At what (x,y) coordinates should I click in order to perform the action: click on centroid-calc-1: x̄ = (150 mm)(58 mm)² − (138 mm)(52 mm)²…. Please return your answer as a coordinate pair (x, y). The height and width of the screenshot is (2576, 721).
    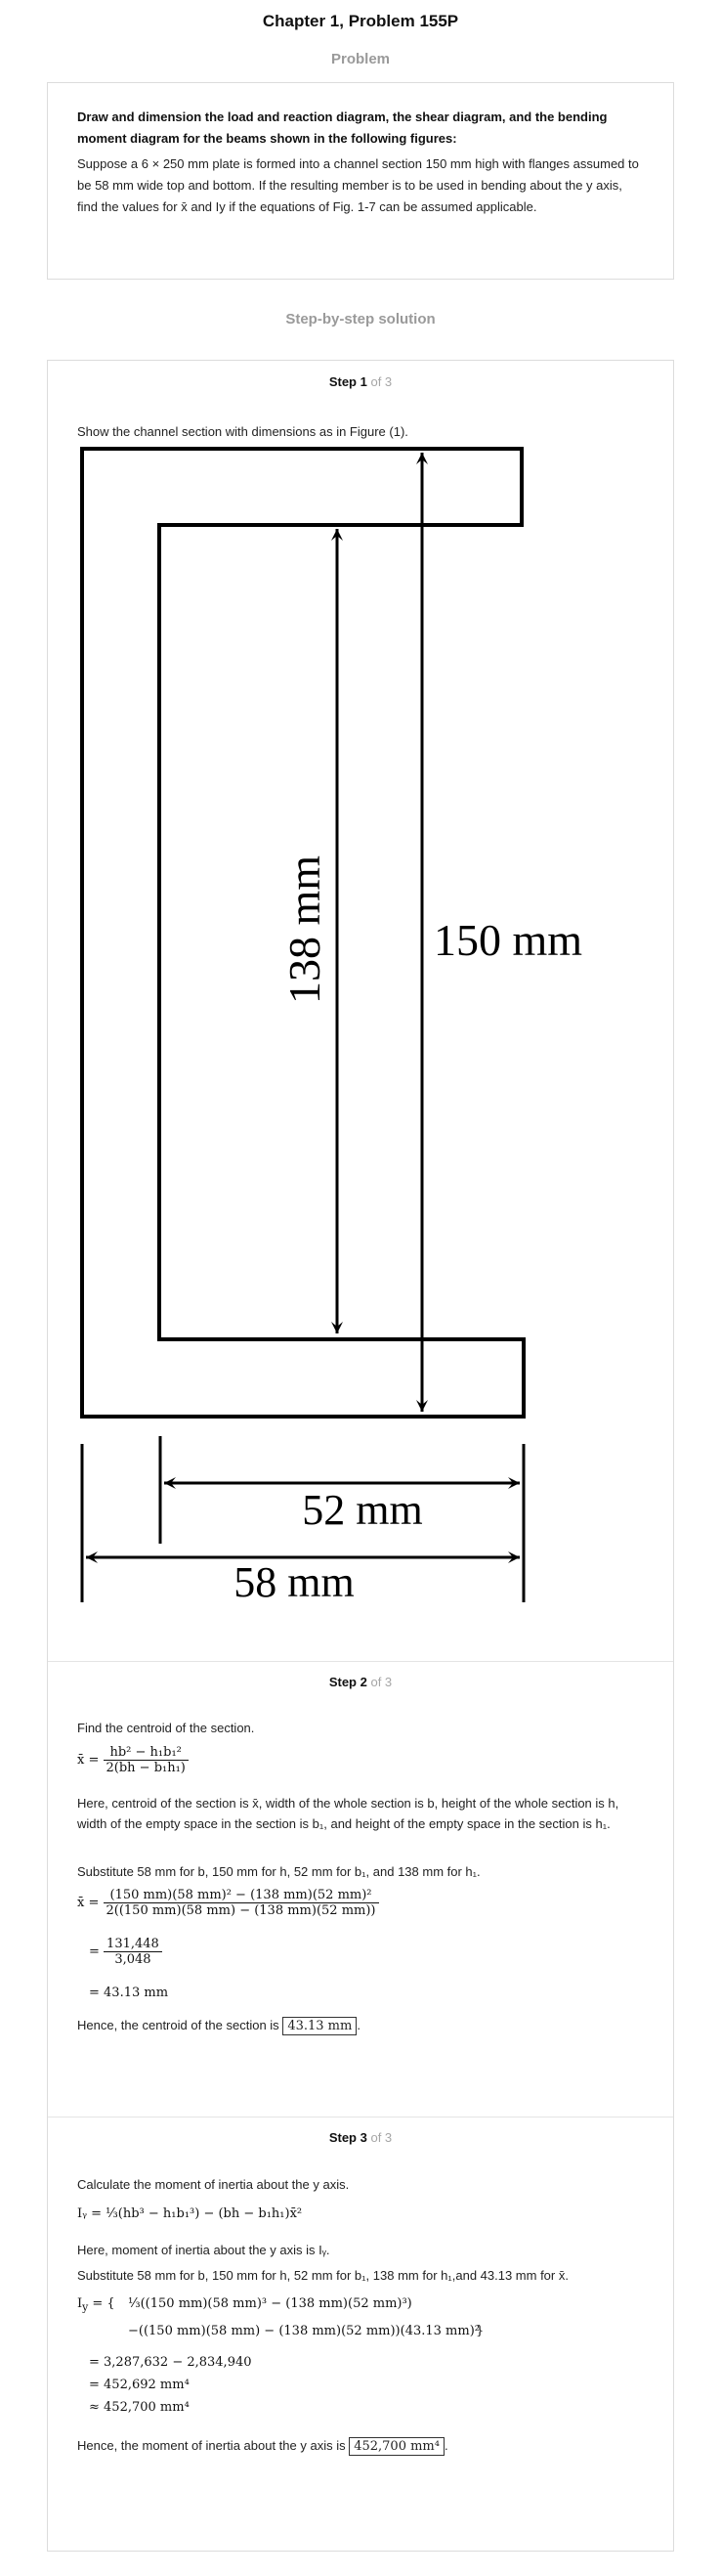
    Looking at the image, I should click on (228, 1903).